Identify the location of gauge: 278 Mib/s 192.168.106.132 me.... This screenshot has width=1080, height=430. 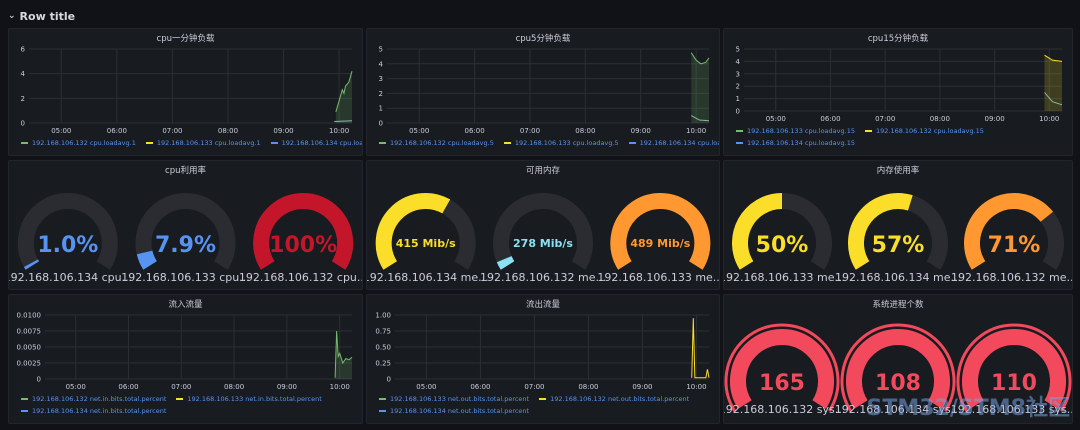
(543, 238).